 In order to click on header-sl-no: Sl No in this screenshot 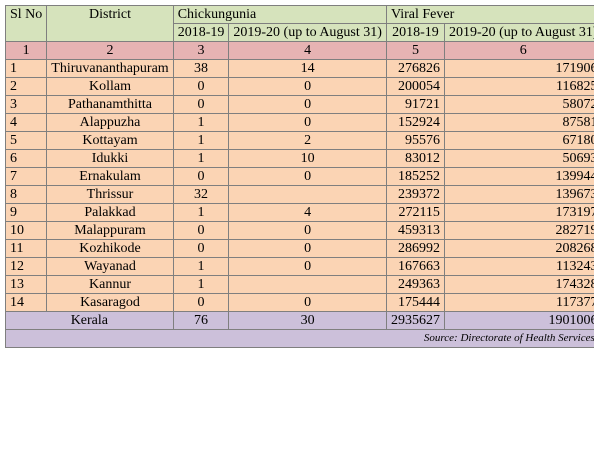, I will do `click(26, 23)`.